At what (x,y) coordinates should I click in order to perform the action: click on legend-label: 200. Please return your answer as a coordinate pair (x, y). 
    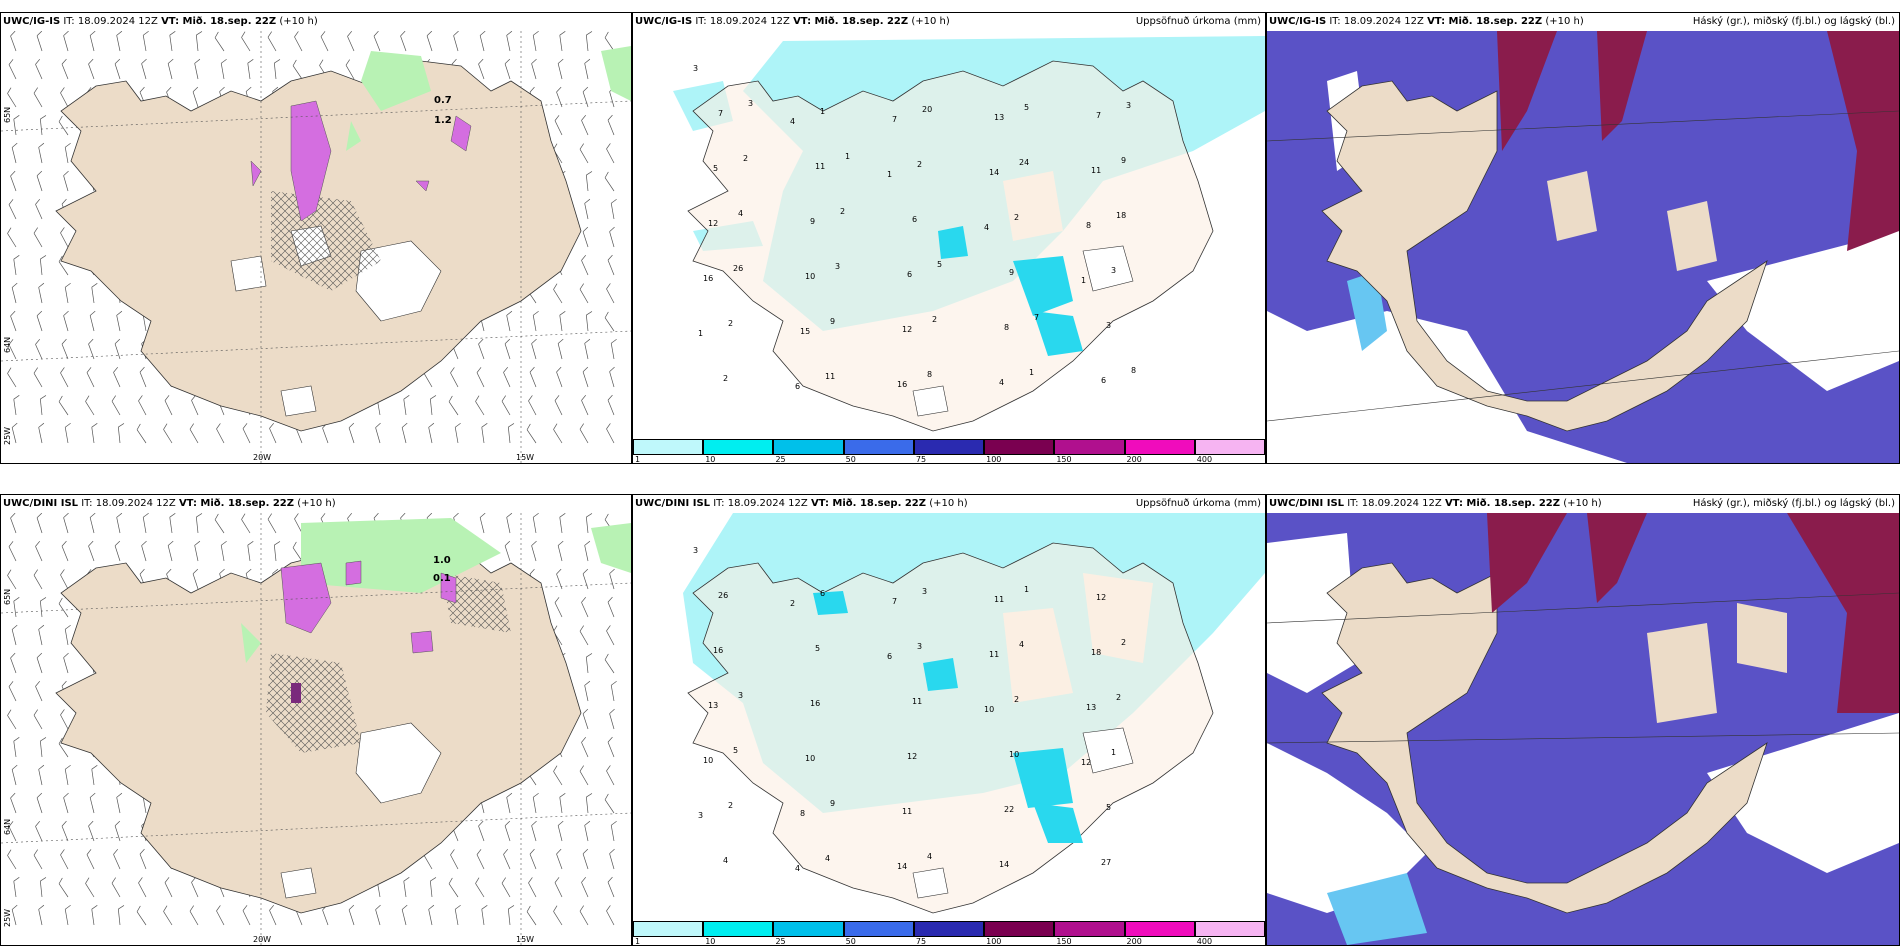
    Looking at the image, I should click on (1134, 459).